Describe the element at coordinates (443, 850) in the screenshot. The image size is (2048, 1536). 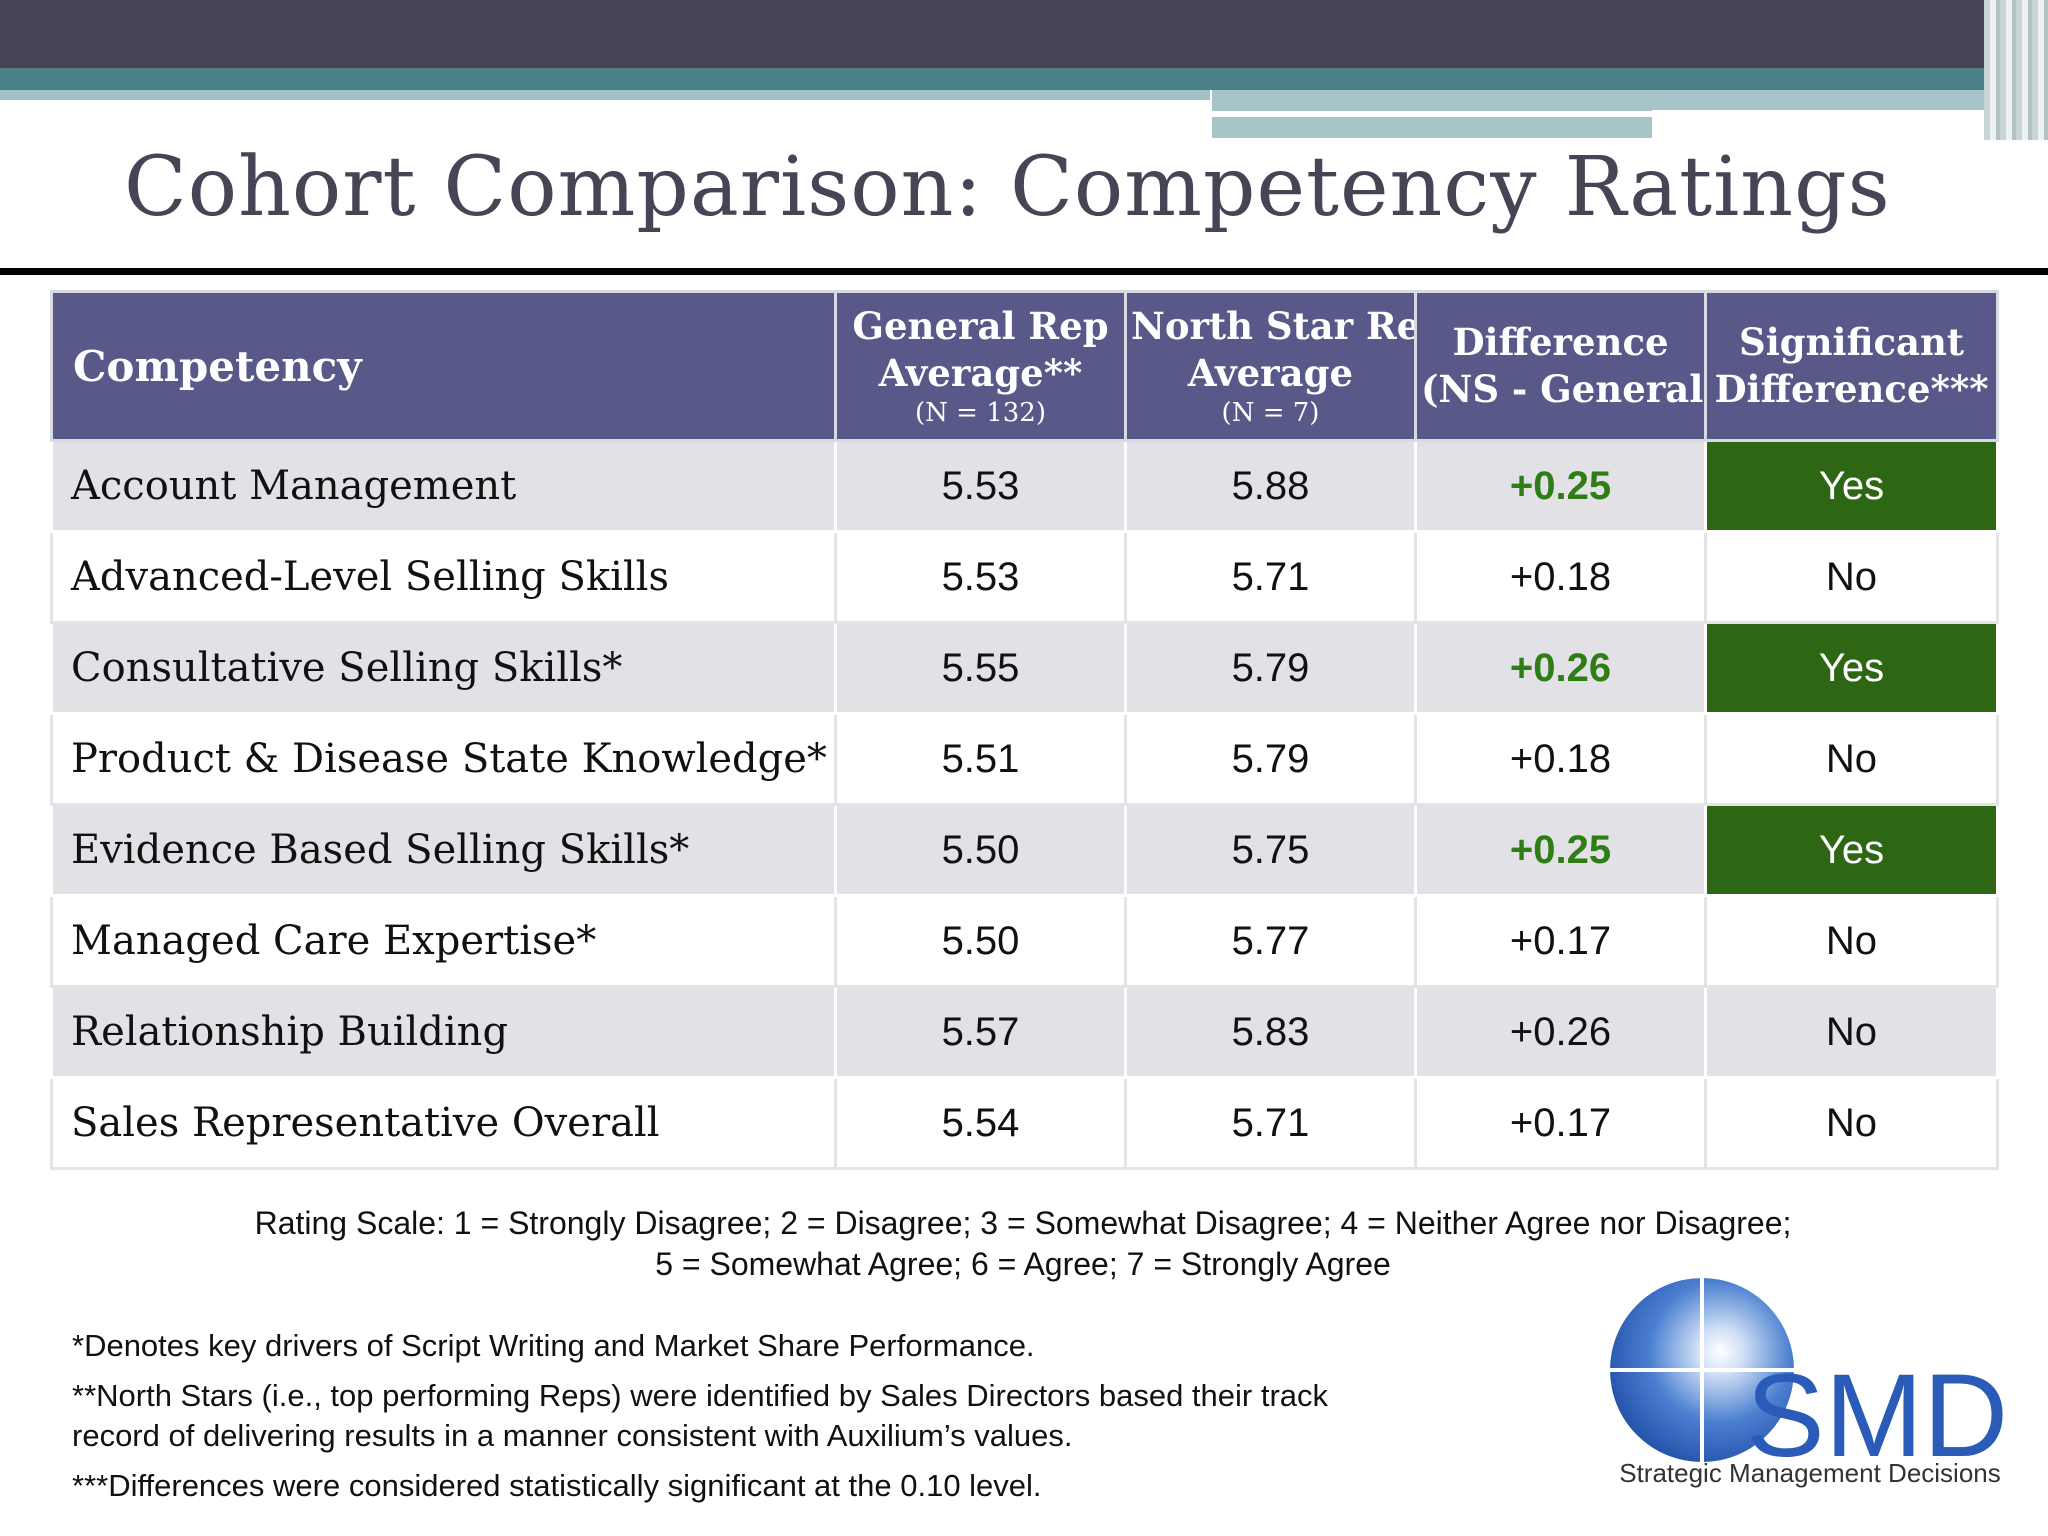
I see `cell-competency: Evidence Based Selling Skills*` at that location.